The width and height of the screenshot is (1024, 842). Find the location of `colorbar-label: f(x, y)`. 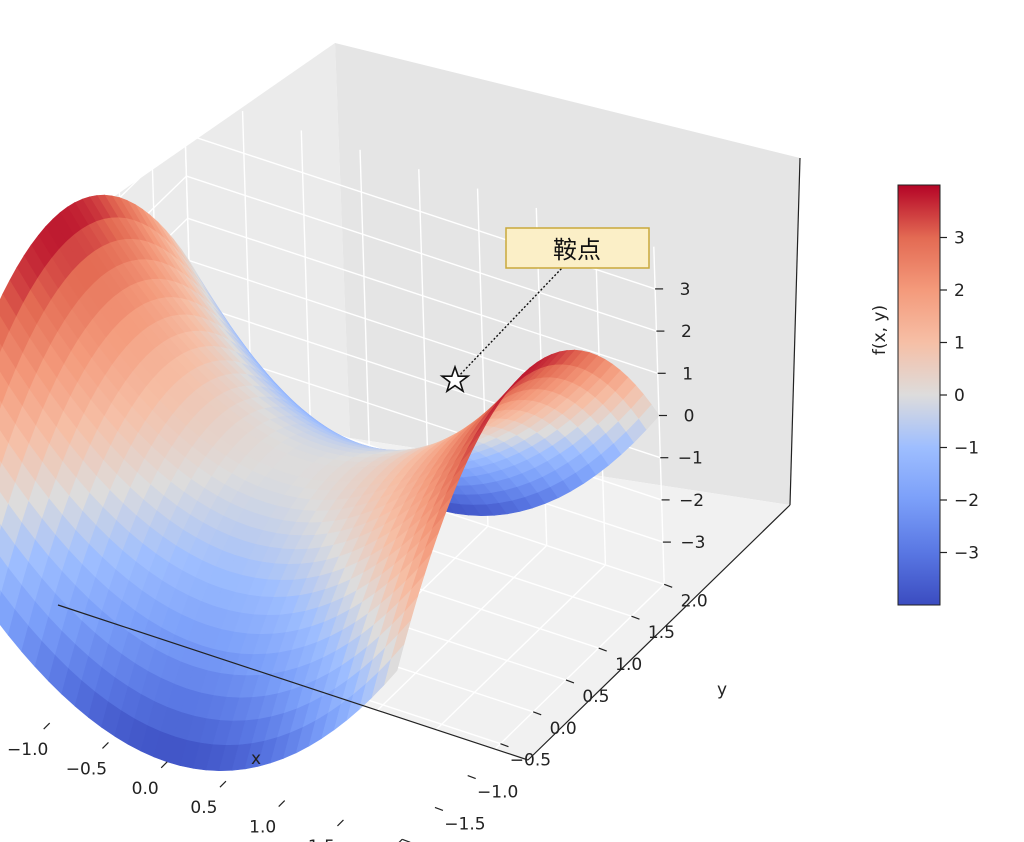

colorbar-label: f(x, y) is located at coordinates (880, 330).